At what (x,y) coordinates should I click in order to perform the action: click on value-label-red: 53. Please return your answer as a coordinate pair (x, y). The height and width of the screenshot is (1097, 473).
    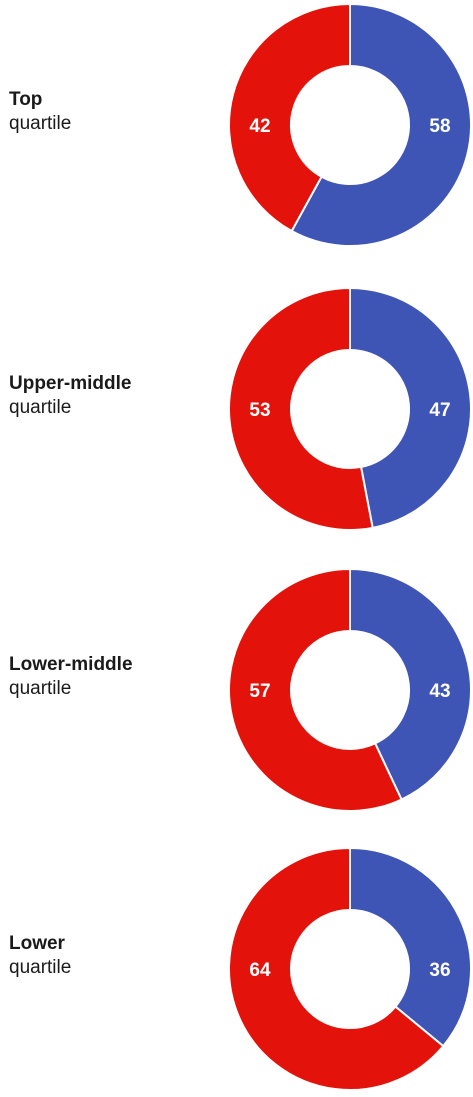
    Looking at the image, I should click on (259, 410).